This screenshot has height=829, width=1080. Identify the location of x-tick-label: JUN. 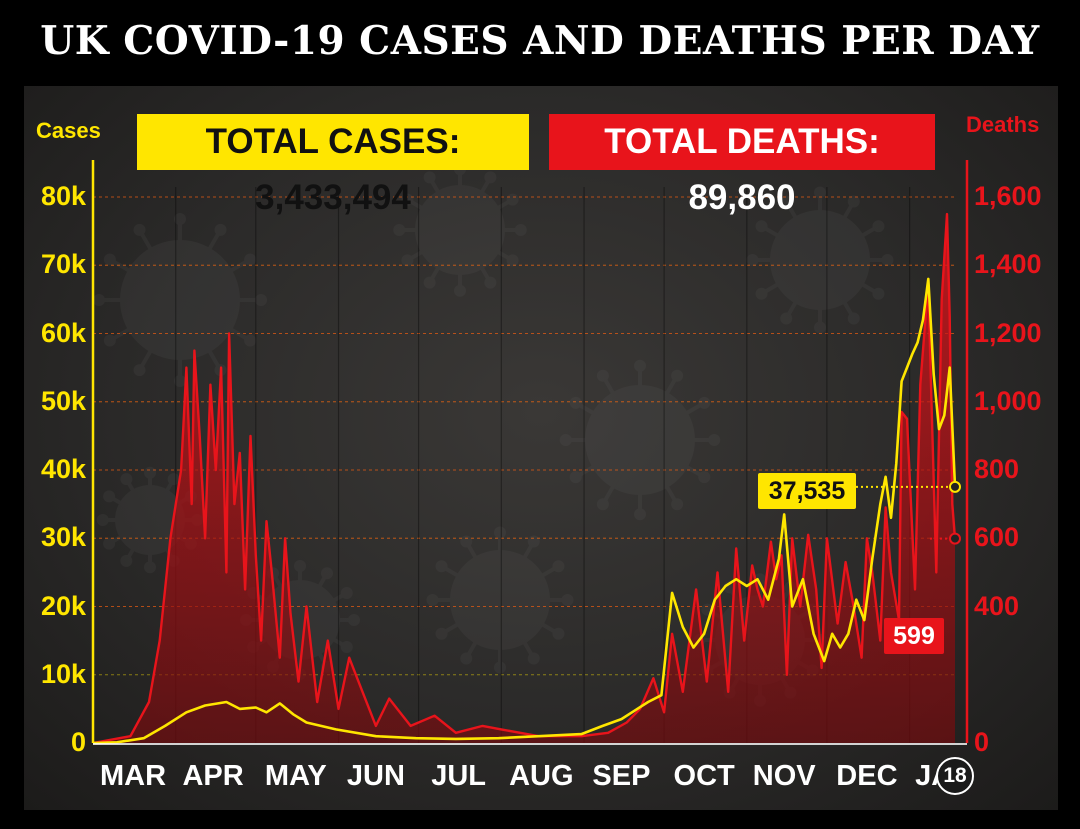
(375, 776).